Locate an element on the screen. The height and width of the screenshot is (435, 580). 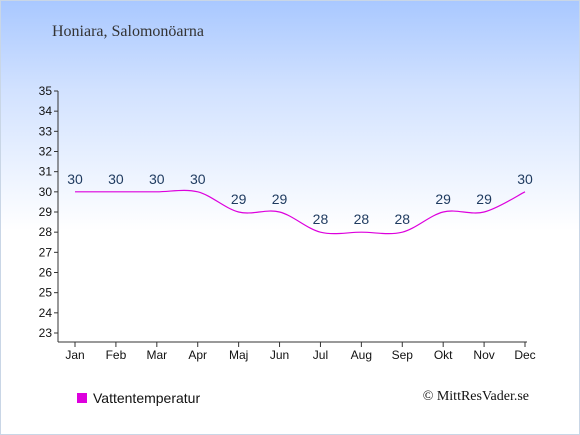
y-tick-label: 34 is located at coordinates (46, 111).